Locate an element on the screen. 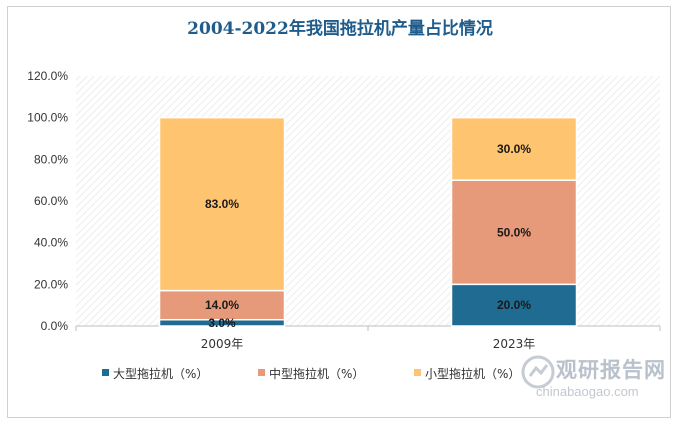 The image size is (680, 426). category-label: 2023年 is located at coordinates (514, 344).